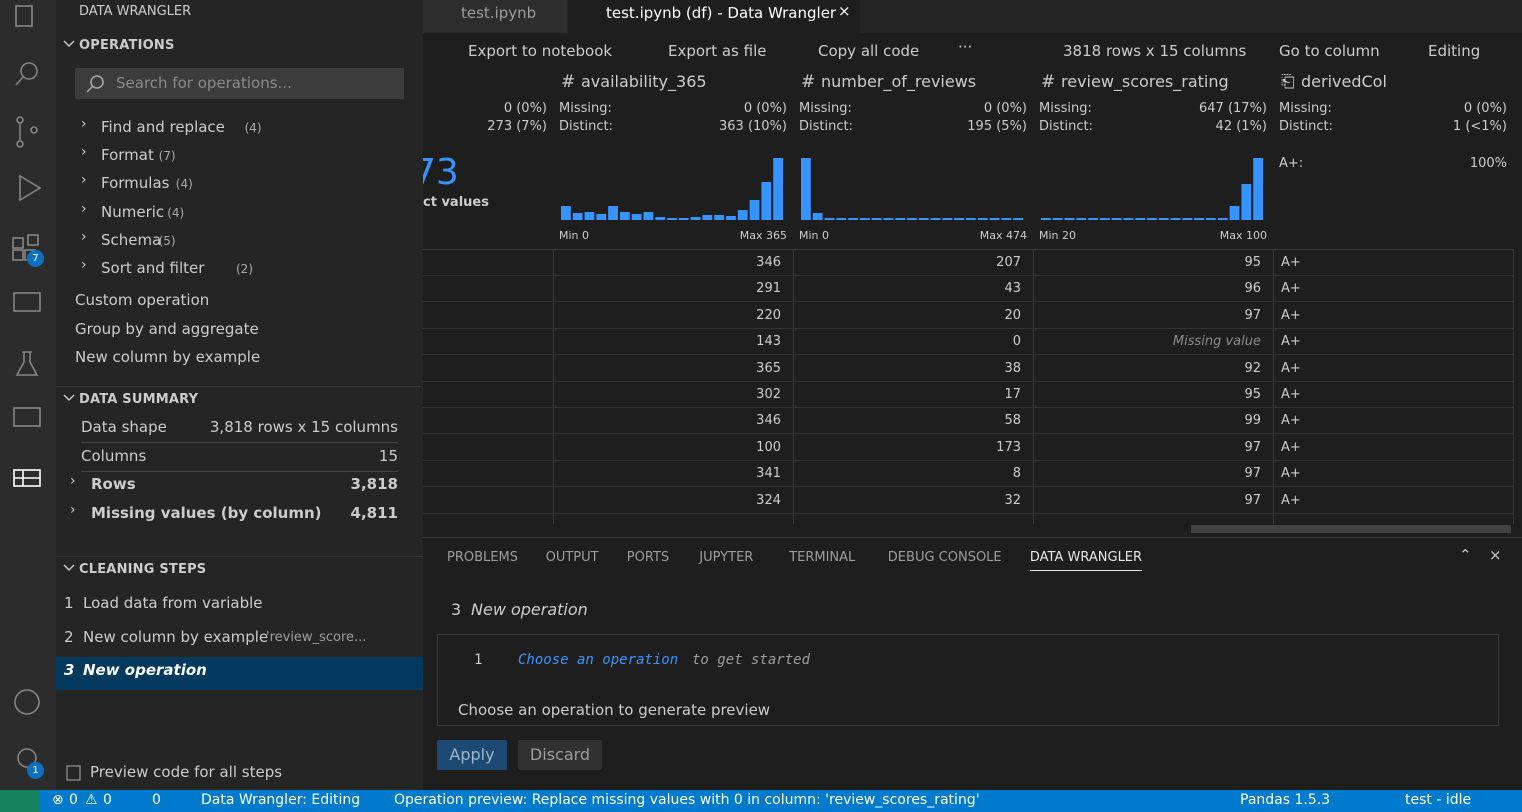 The width and height of the screenshot is (1522, 812). Describe the element at coordinates (667, 288) in the screenshot. I see `cell-value: 291` at that location.